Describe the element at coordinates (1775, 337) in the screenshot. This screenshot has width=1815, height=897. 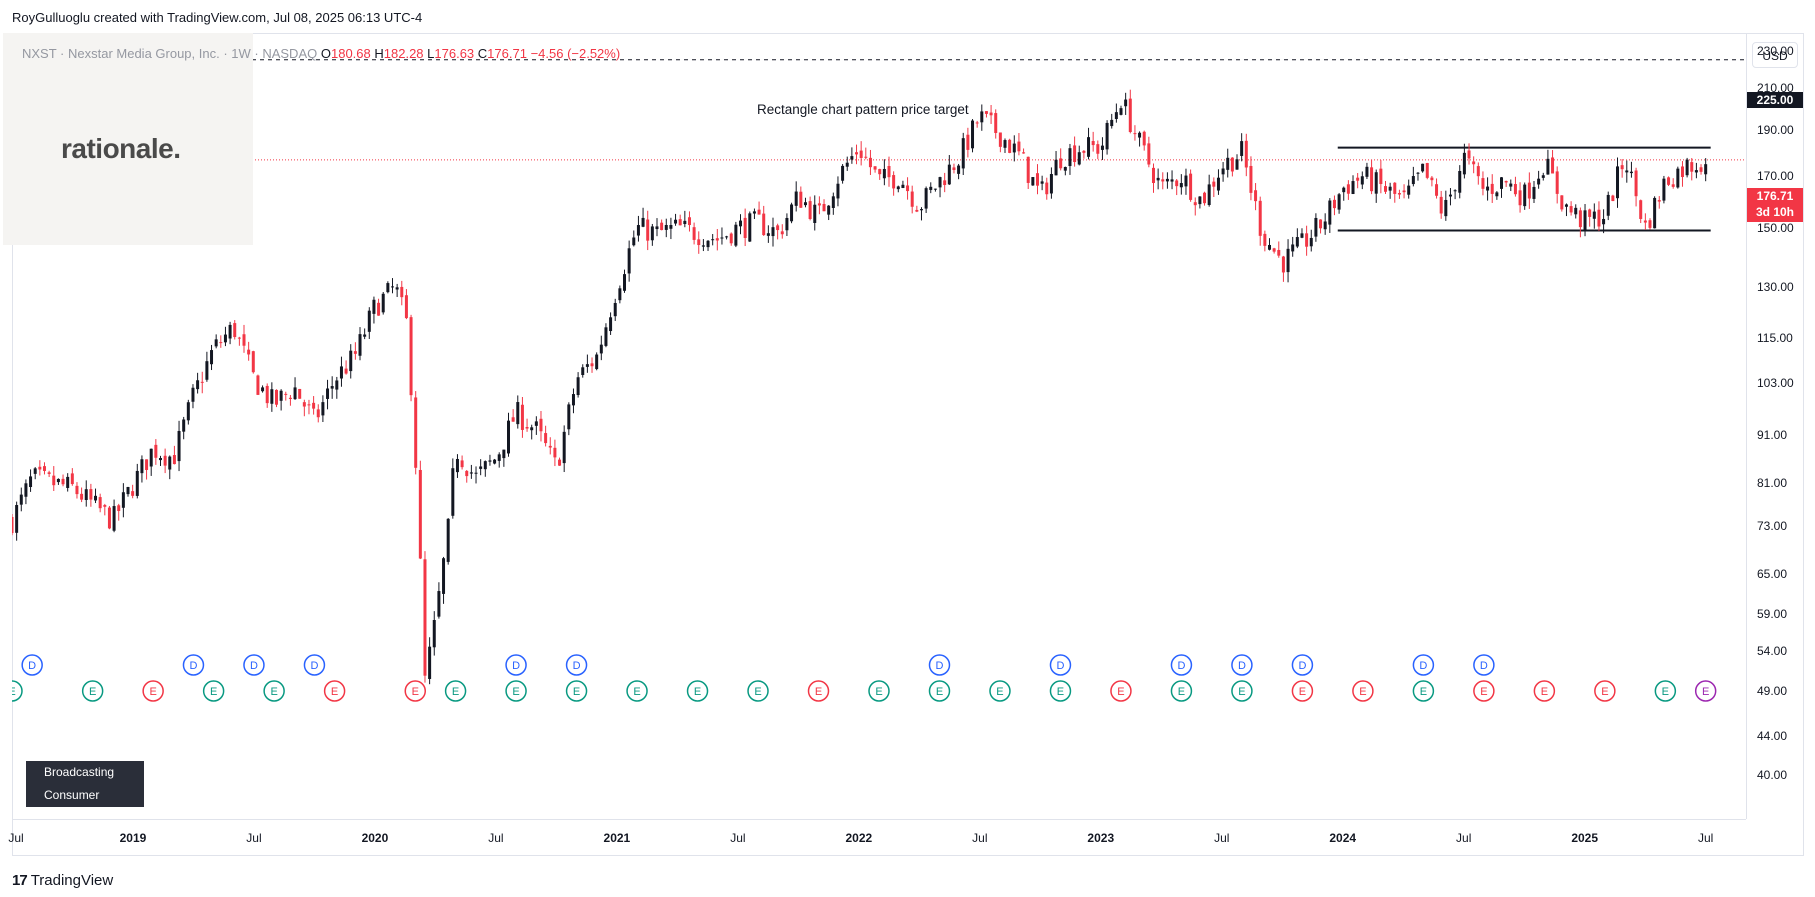
I see `price-tick-label: 115.00` at that location.